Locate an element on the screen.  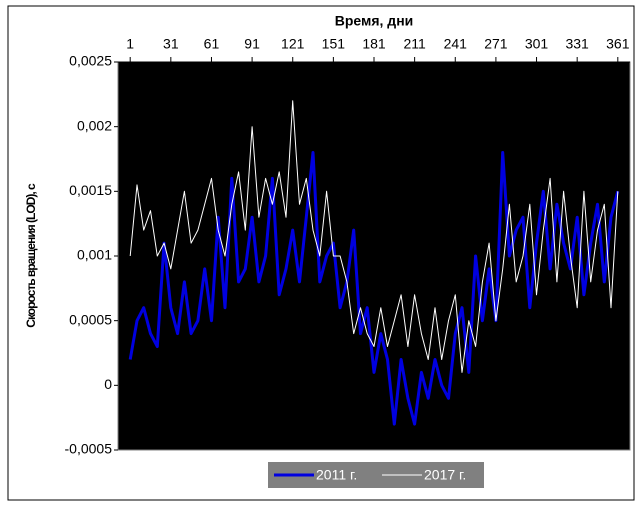
x-tick-label: 121 is located at coordinates (293, 44).